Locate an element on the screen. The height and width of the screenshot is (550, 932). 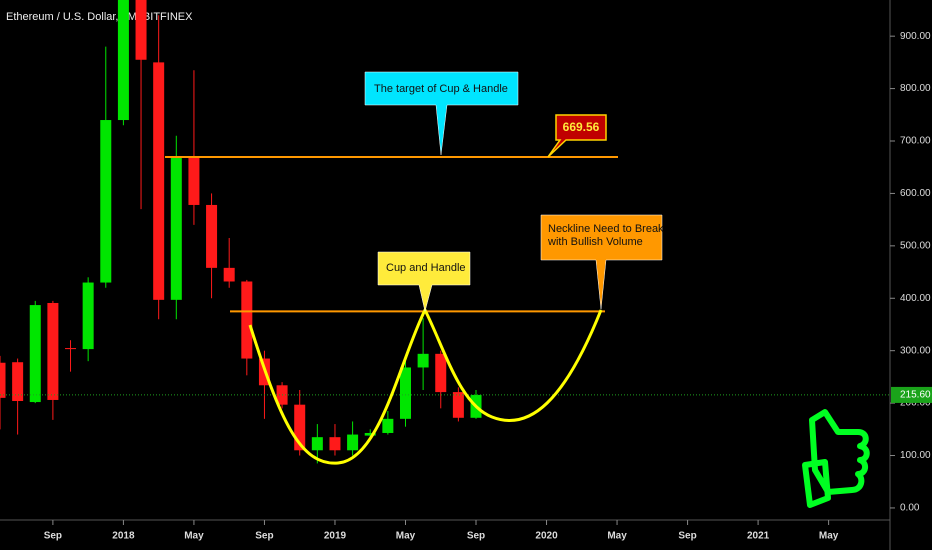
cup-curve is located at coordinates (425, 385).